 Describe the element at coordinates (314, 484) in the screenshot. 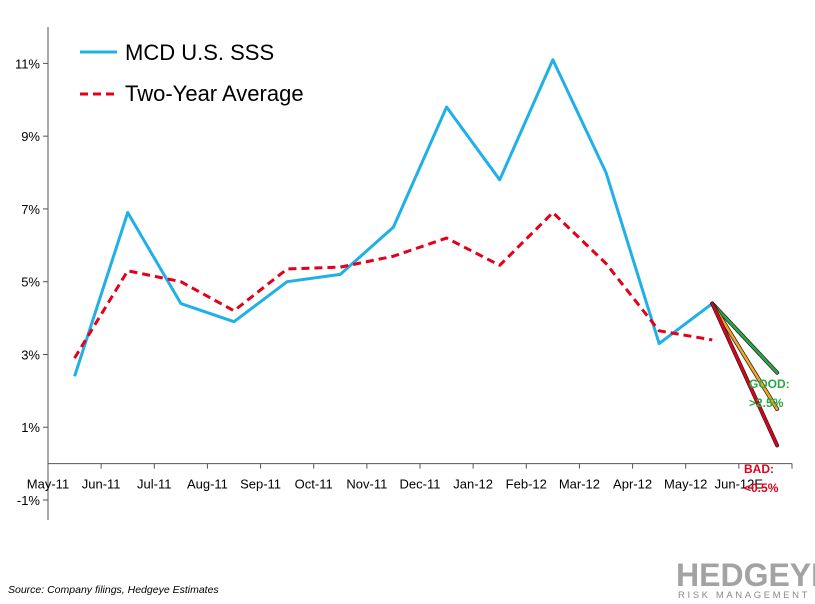

I see `x-tick-label: Oct-11` at that location.